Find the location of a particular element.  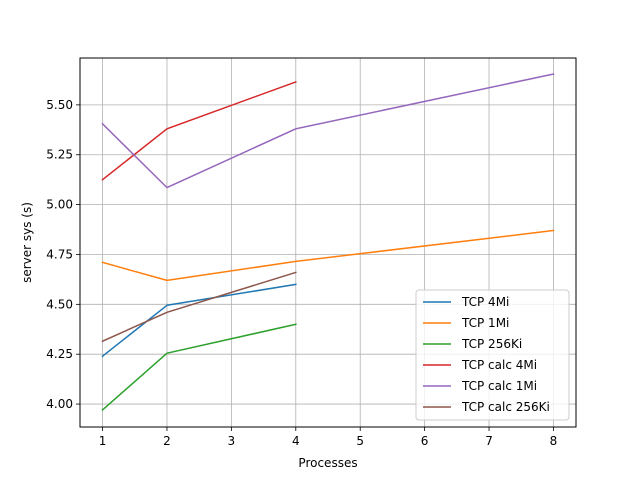

legend-label: TCP 4Mi is located at coordinates (485, 302).